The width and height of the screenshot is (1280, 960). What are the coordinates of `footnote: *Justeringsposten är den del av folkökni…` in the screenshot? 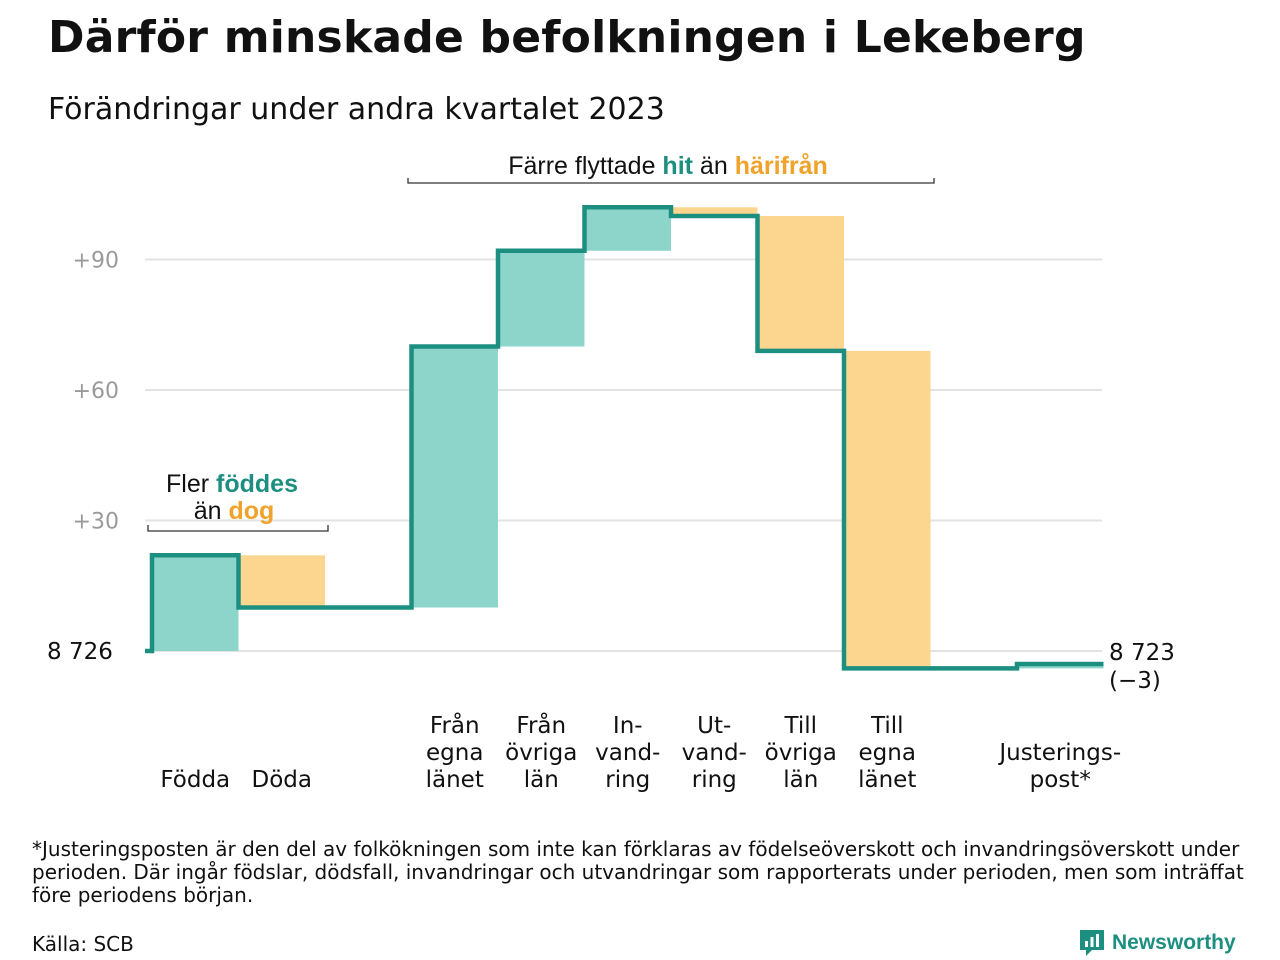 It's located at (638, 872).